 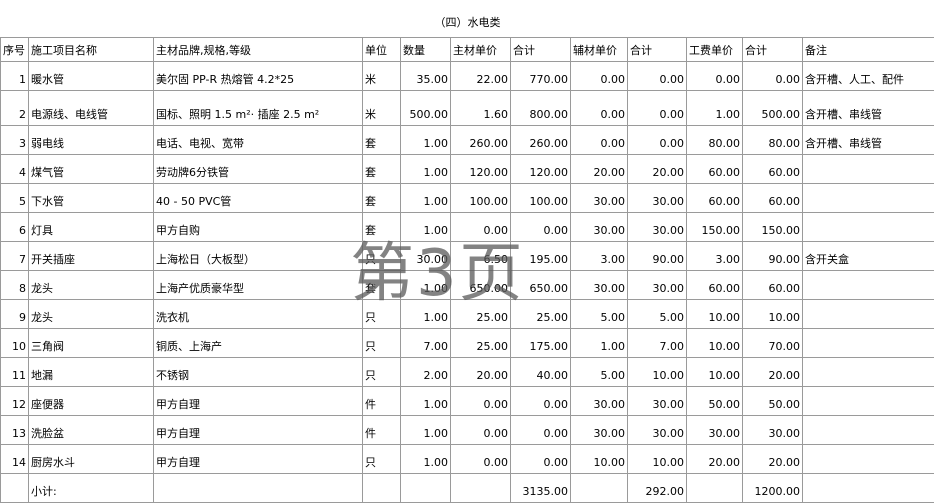 What do you see at coordinates (15, 140) in the screenshot?
I see `cell: 3` at bounding box center [15, 140].